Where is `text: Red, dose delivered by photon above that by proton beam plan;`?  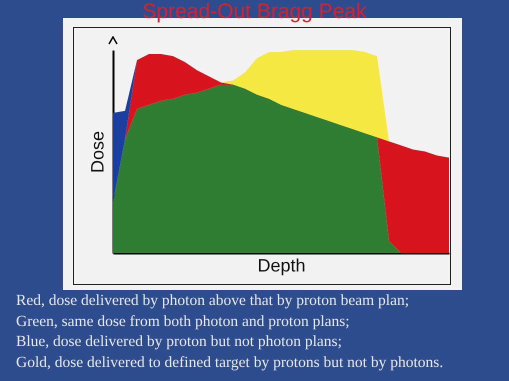
text: Red, dose delivered by photon above that by proton beam plan; is located at coordinates (213, 301).